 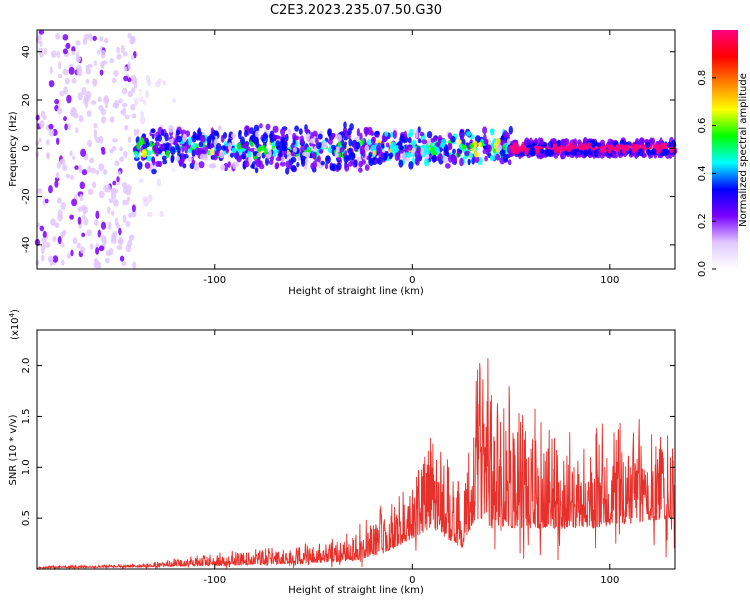 I want to click on y-tick-label: 2.0, so click(x=26, y=366).